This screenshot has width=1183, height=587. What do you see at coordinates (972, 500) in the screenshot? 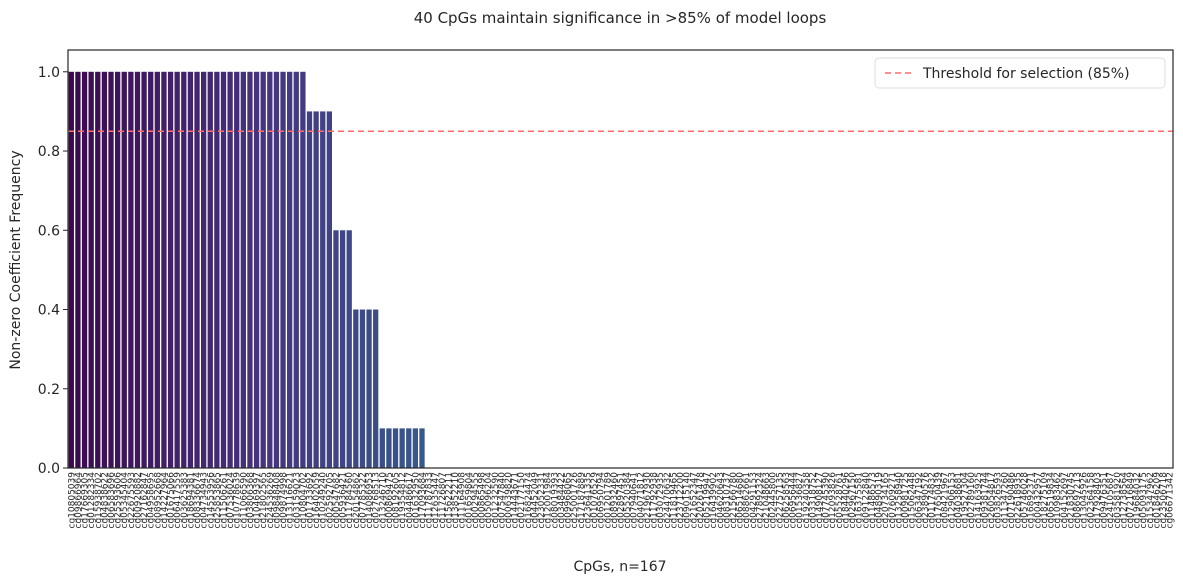
I see `x-tick-label: cg02789160` at bounding box center [972, 500].